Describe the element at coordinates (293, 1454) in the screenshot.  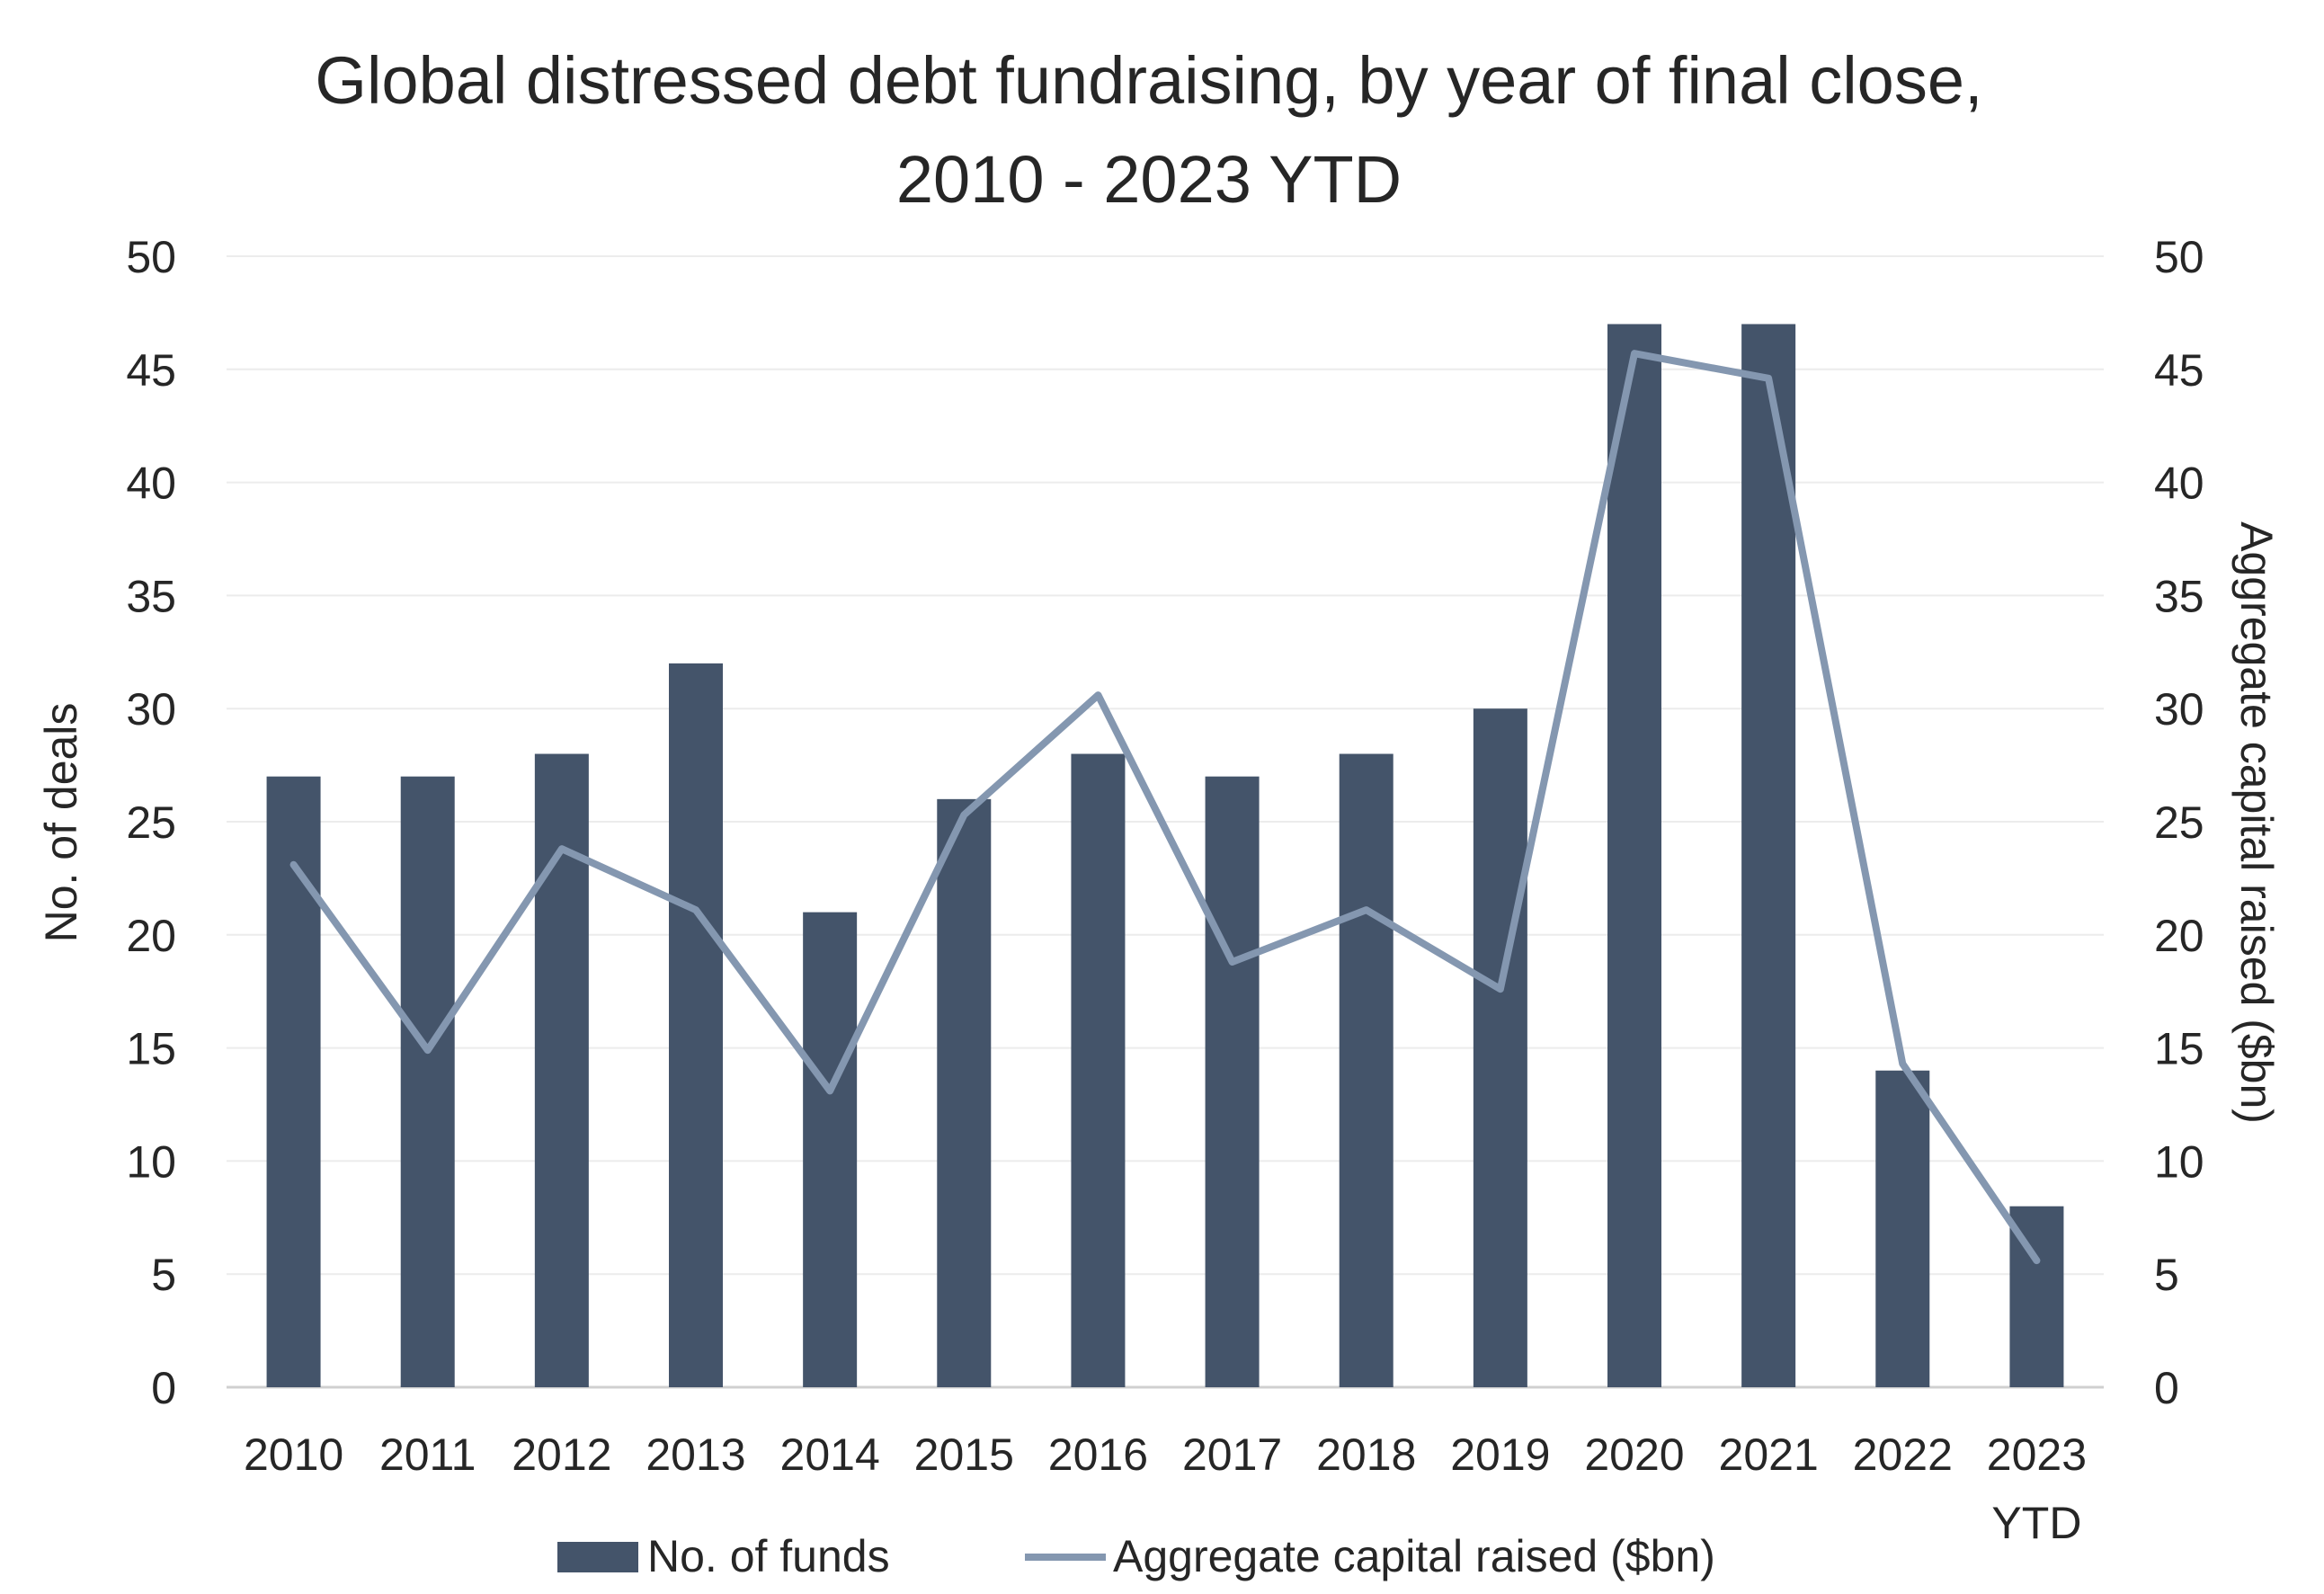
I see `x-tick-label: 2010` at that location.